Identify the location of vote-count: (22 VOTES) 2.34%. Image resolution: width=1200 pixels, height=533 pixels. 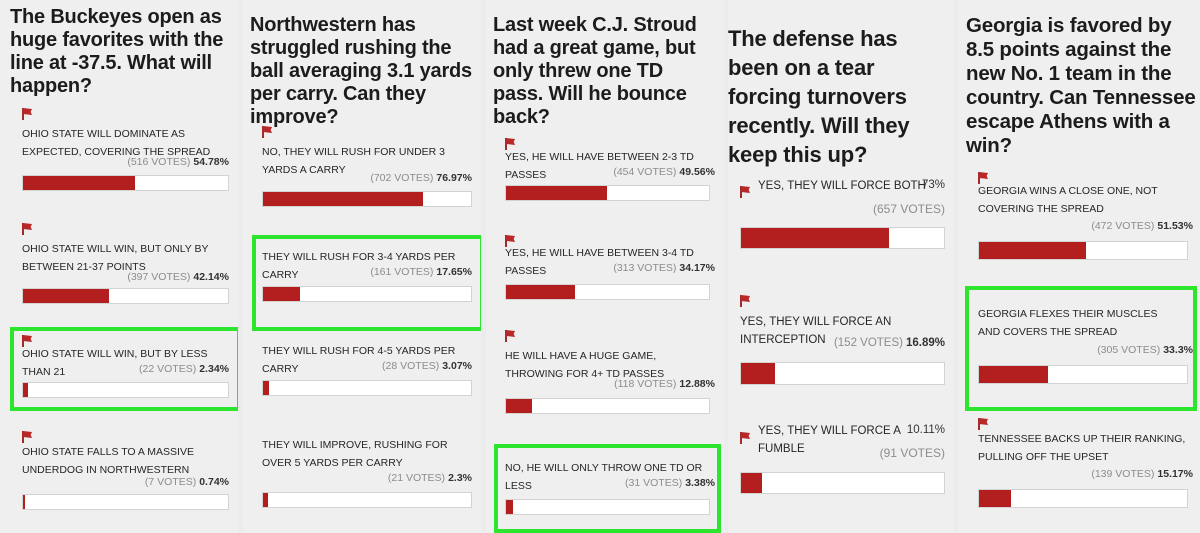
(184, 369).